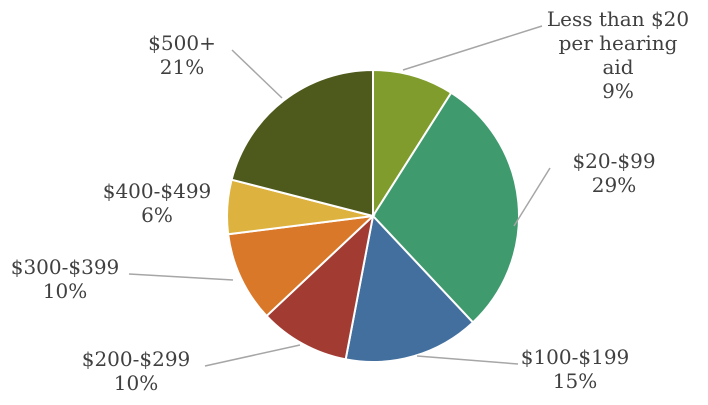  What do you see at coordinates (136, 359) in the screenshot?
I see `slice-category: $200-$299` at bounding box center [136, 359].